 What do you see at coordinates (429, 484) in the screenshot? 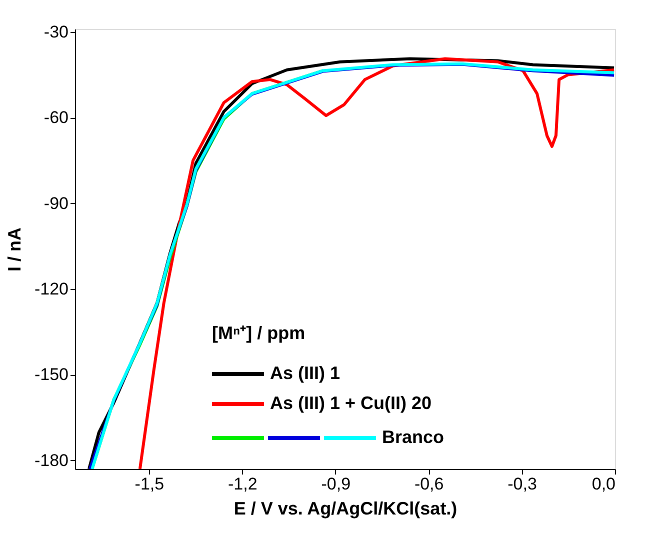
I see `x-tick-label: -0,6` at bounding box center [429, 484].